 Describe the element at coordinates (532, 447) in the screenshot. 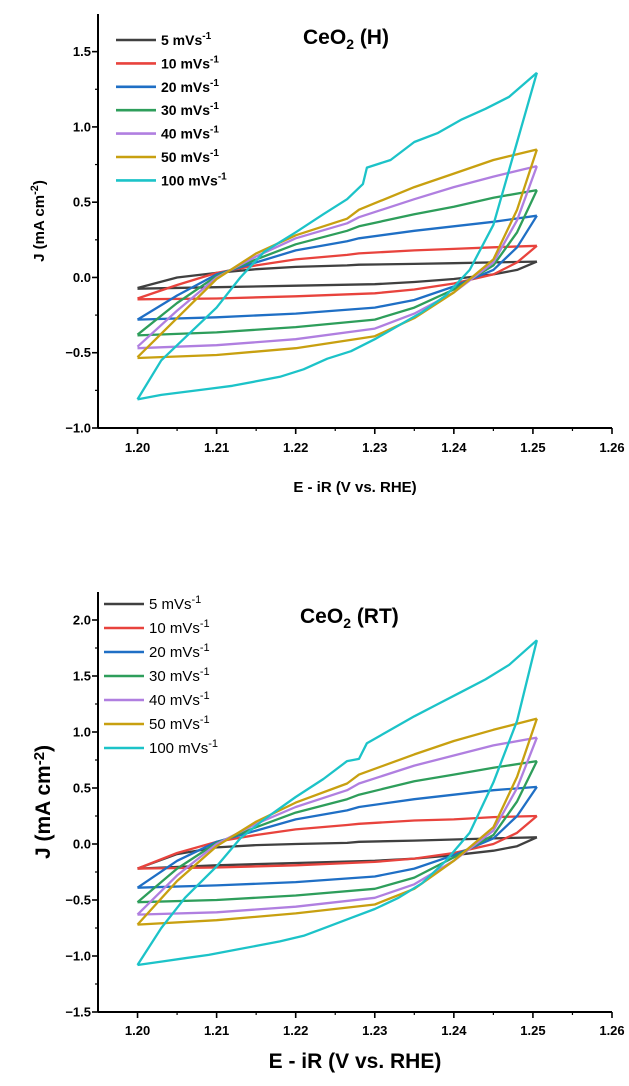

I see `x-tick-label: 1.25` at that location.